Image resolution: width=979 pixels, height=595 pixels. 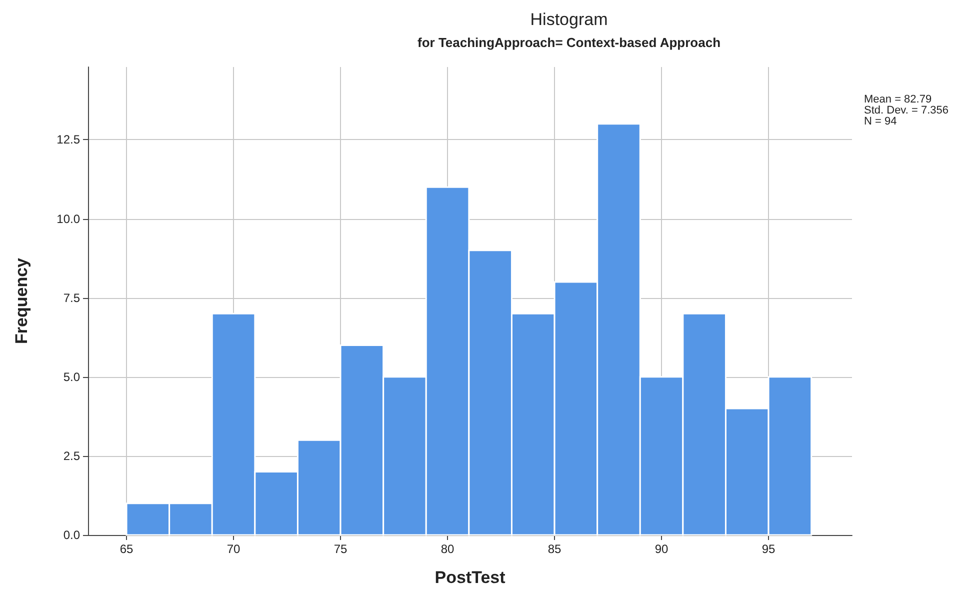 I want to click on x-tick-label: 65, so click(x=127, y=549).